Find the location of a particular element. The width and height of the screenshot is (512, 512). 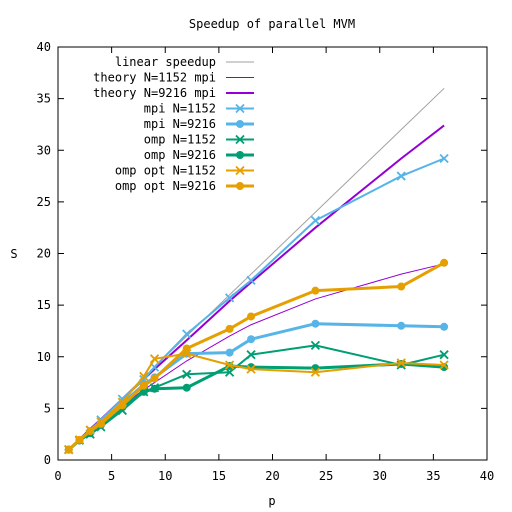

y-tick-label: 10 is located at coordinates (44, 357).